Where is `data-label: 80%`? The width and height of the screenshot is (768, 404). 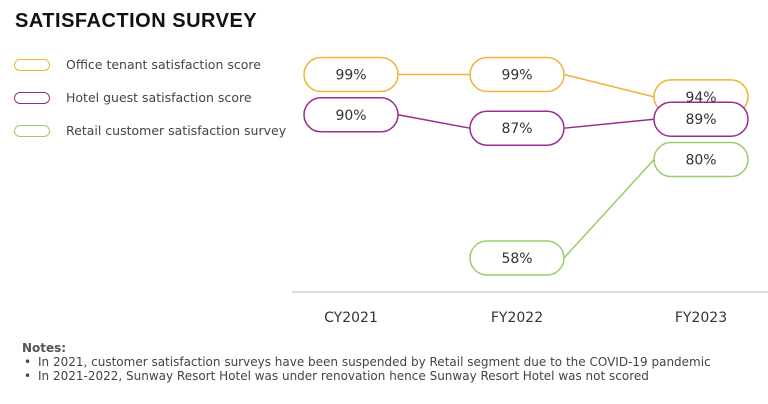 data-label: 80% is located at coordinates (700, 161).